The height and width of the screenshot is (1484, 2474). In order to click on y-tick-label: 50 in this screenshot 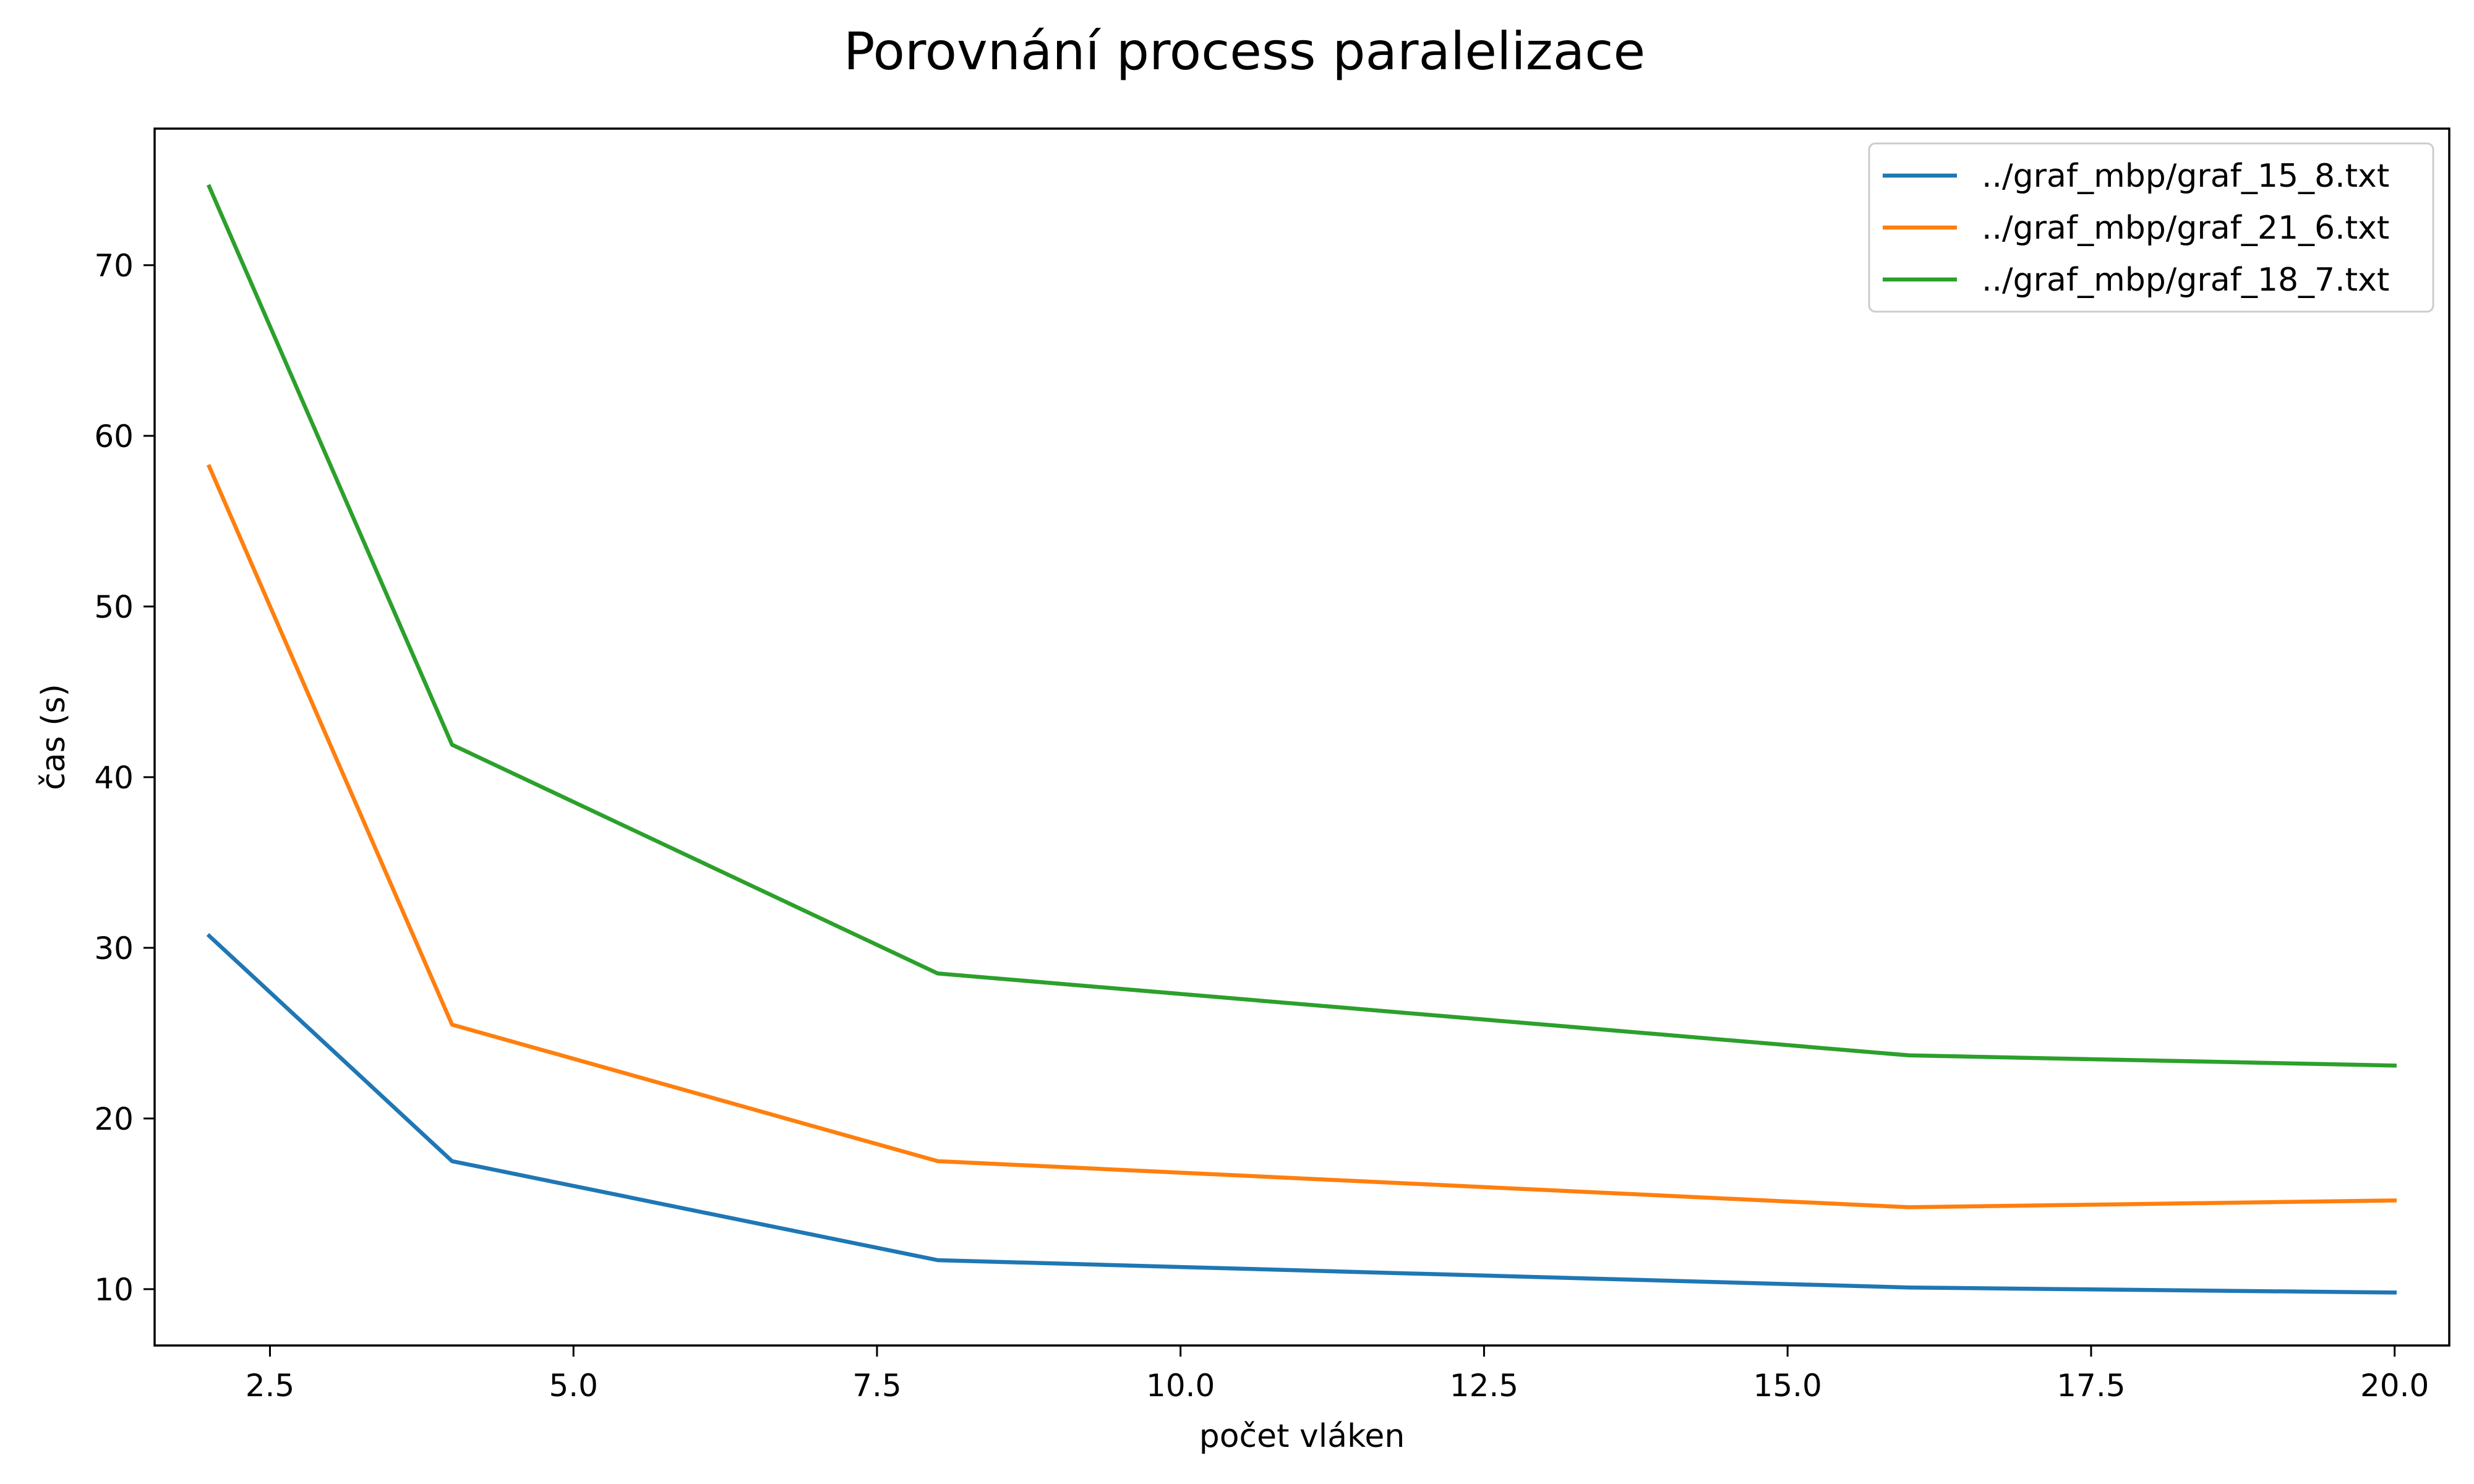, I will do `click(114, 607)`.